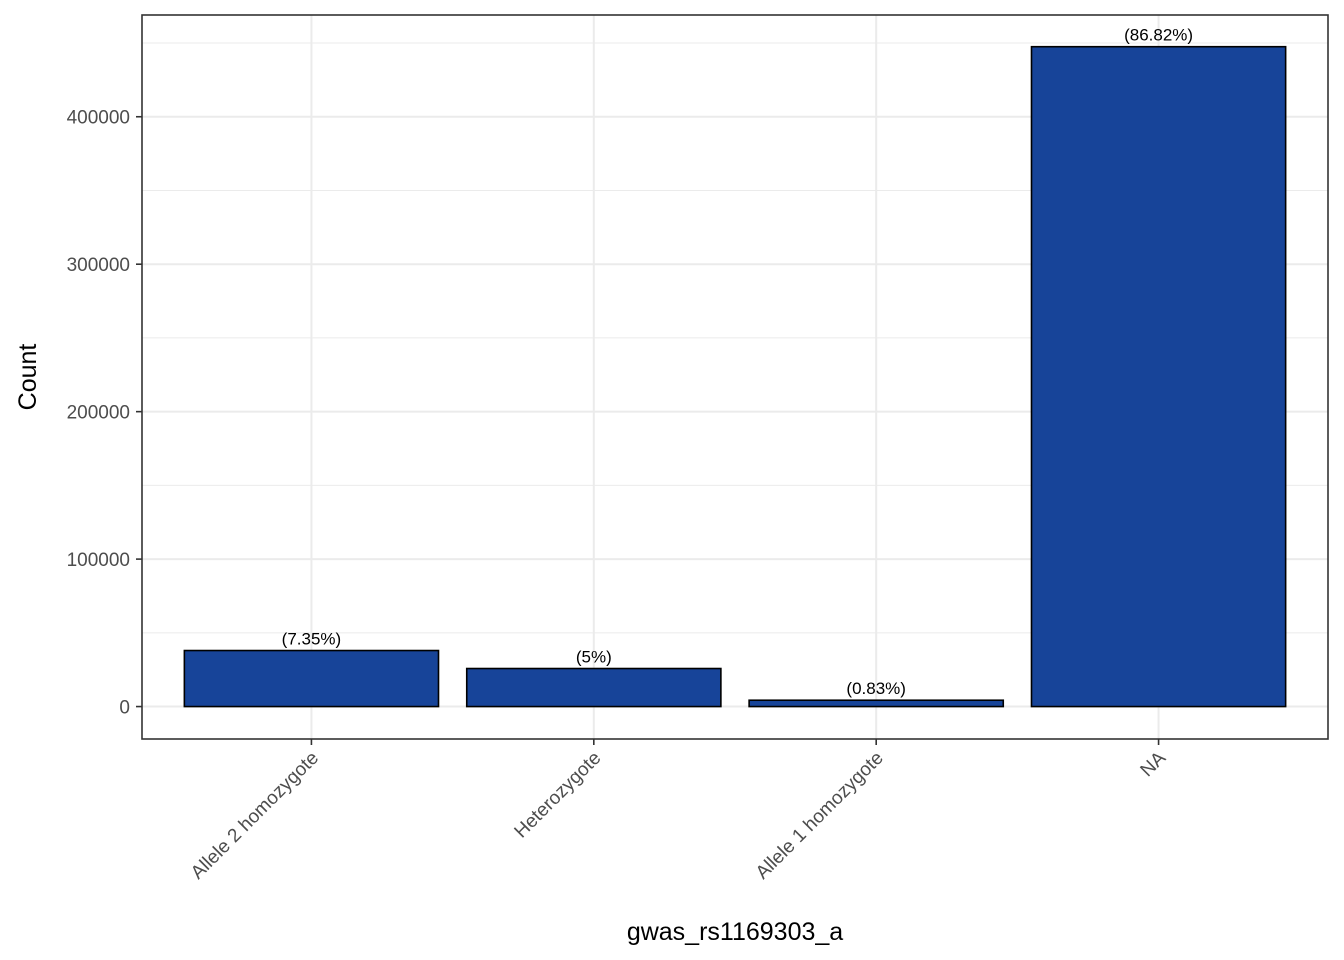 The width and height of the screenshot is (1344, 960). I want to click on bar-value-label: (86.82%), so click(1158, 35).